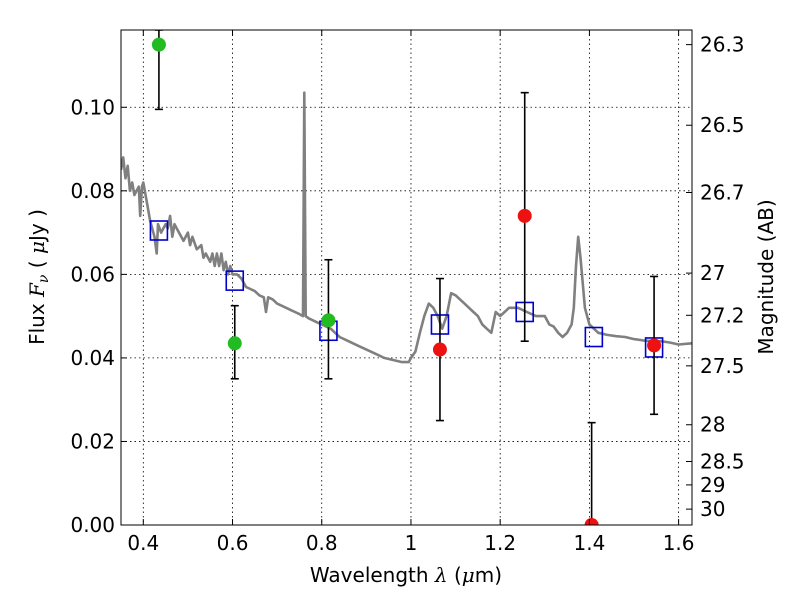 The height and width of the screenshot is (600, 800). I want to click on y-tick-label: 0.02, so click(92, 441).